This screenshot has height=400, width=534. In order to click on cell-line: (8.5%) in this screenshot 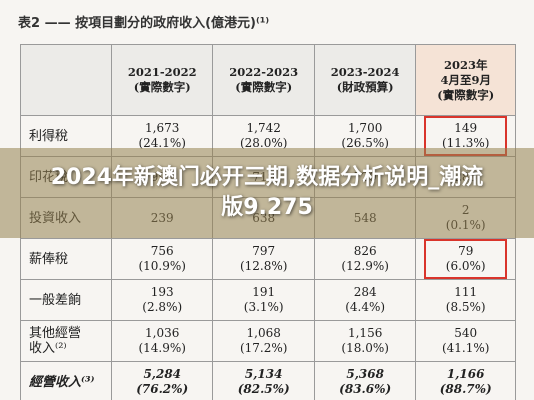, I will do `click(465, 307)`.